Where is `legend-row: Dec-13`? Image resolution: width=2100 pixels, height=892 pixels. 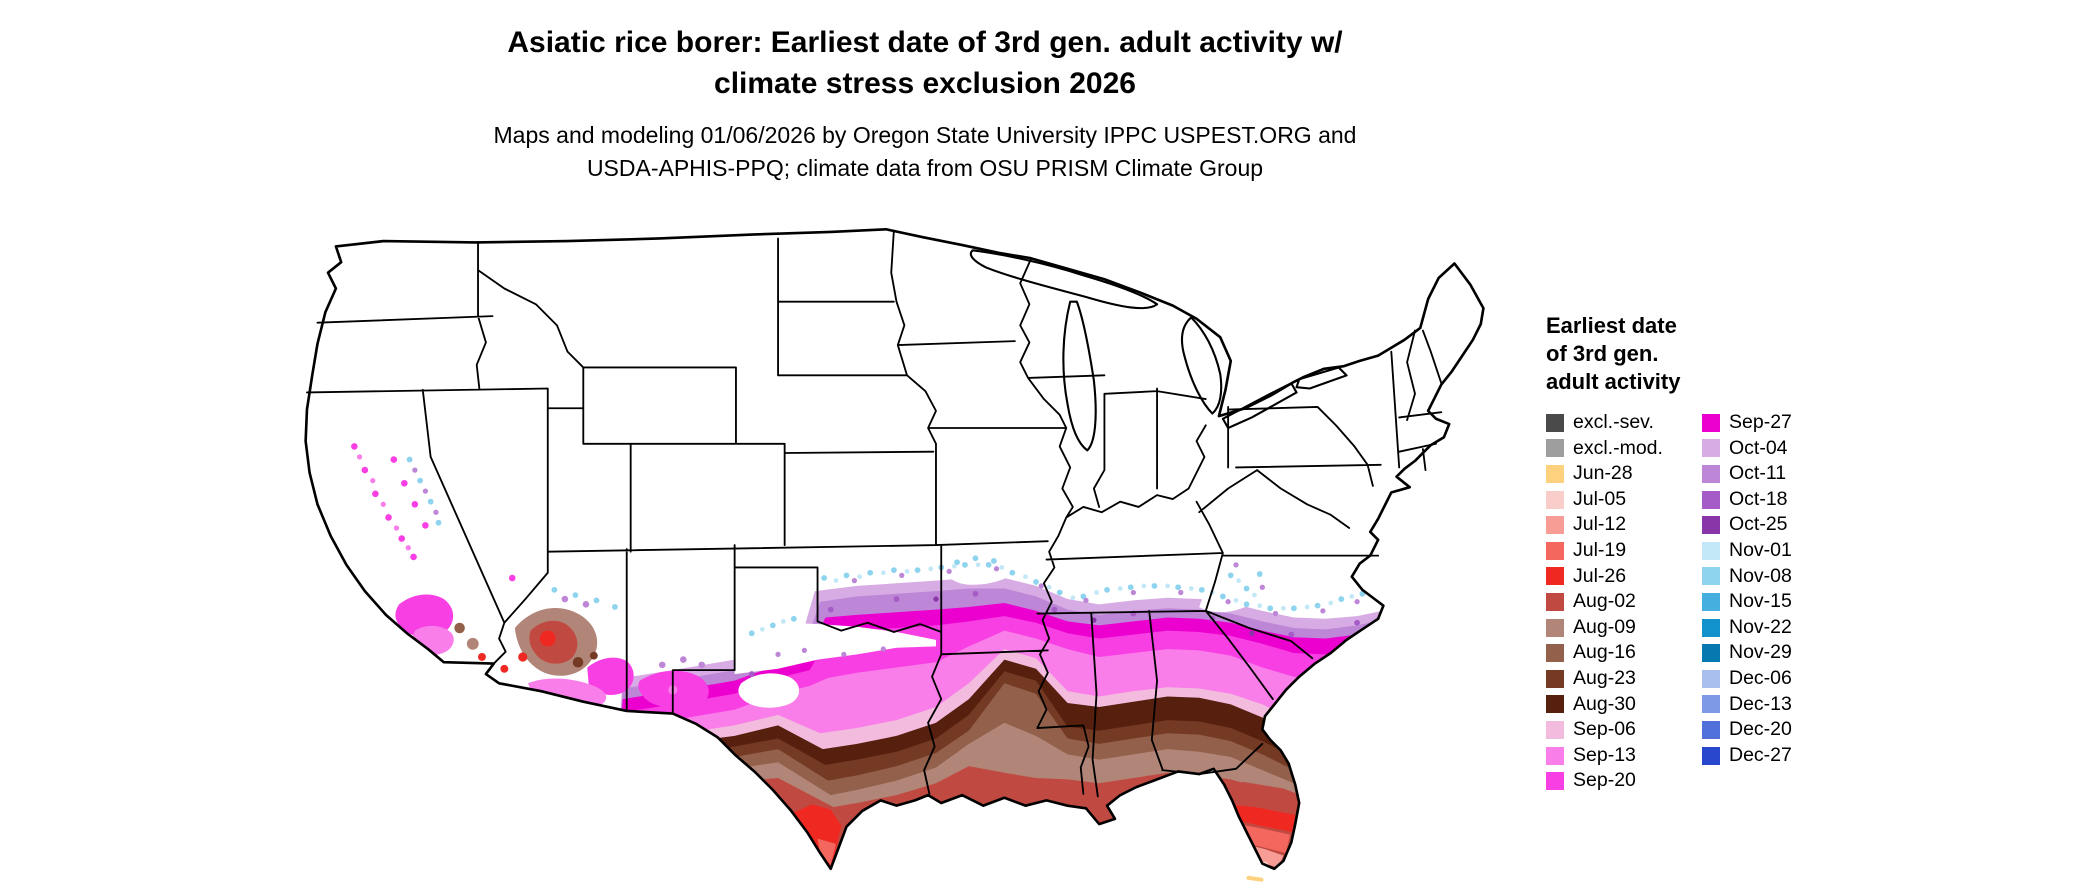 legend-row: Dec-13 is located at coordinates (1780, 705).